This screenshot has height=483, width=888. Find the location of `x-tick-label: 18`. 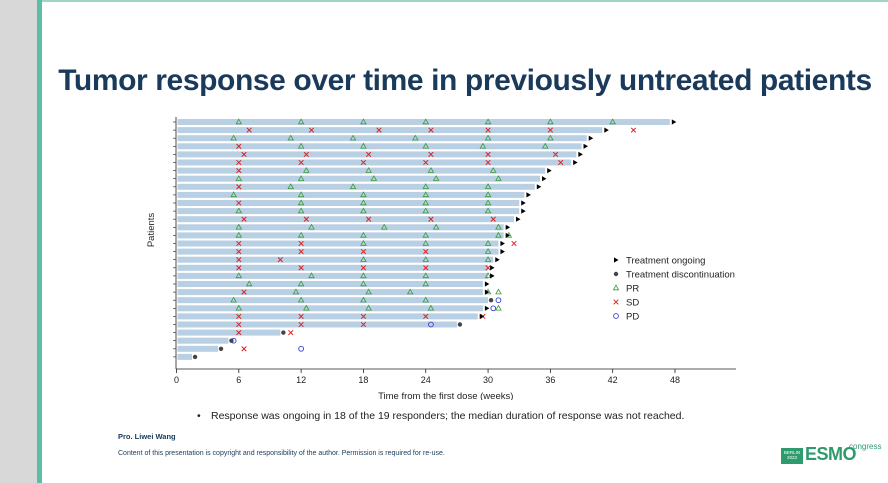

x-tick-label: 18 is located at coordinates (363, 380).